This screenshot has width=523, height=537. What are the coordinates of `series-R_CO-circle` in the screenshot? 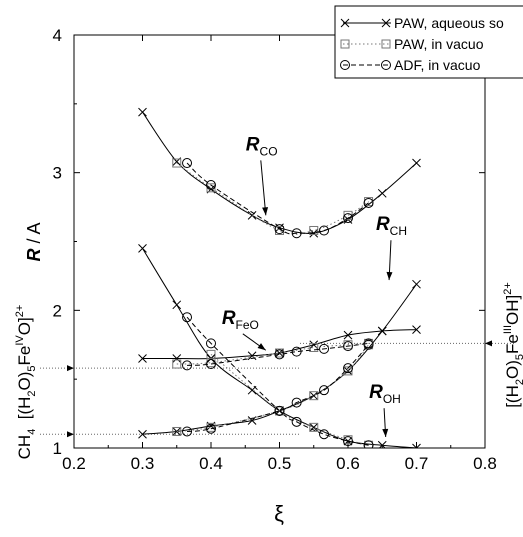 It's located at (278, 198).